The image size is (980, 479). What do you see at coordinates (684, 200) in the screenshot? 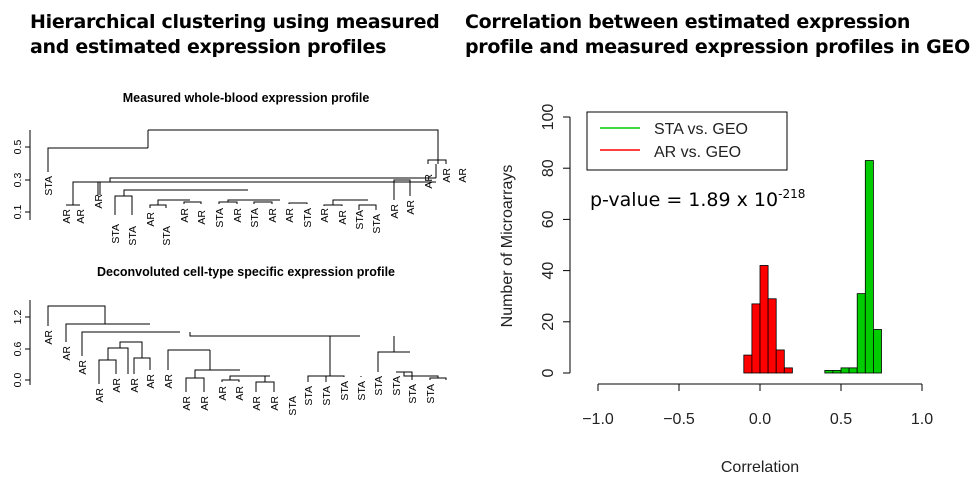
I see `p-value-base: p-value = 1.89 x 10` at bounding box center [684, 200].